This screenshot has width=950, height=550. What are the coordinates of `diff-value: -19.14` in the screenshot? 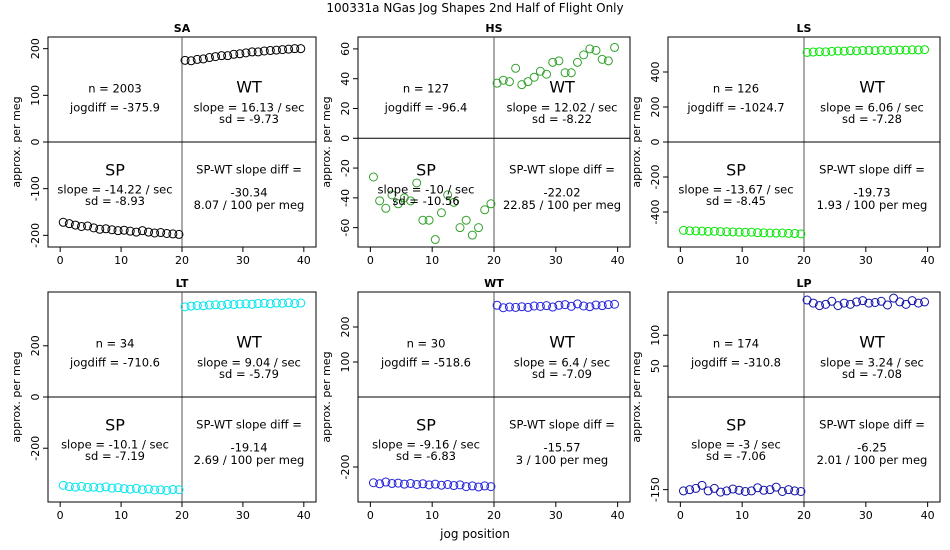 It's located at (248, 448).